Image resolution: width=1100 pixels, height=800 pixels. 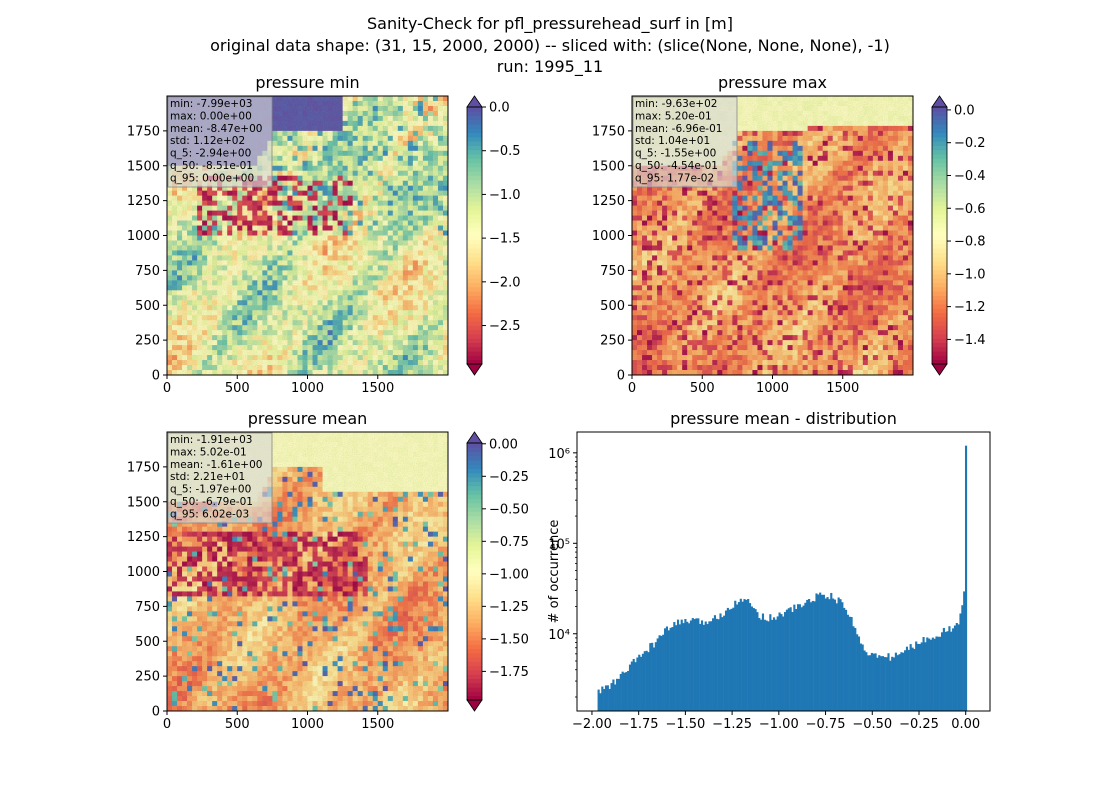 I want to click on y-tick-label: 250, so click(x=147, y=677).